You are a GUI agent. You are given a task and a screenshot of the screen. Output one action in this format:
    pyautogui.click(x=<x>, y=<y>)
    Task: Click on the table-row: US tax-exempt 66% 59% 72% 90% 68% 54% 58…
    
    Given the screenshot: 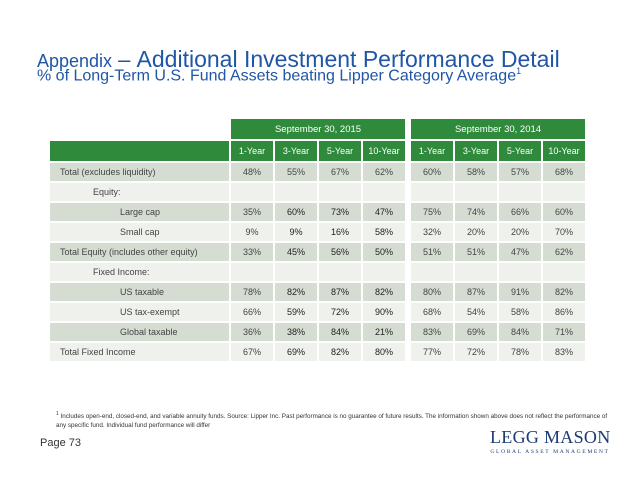 What is the action you would take?
    pyautogui.click(x=317, y=312)
    